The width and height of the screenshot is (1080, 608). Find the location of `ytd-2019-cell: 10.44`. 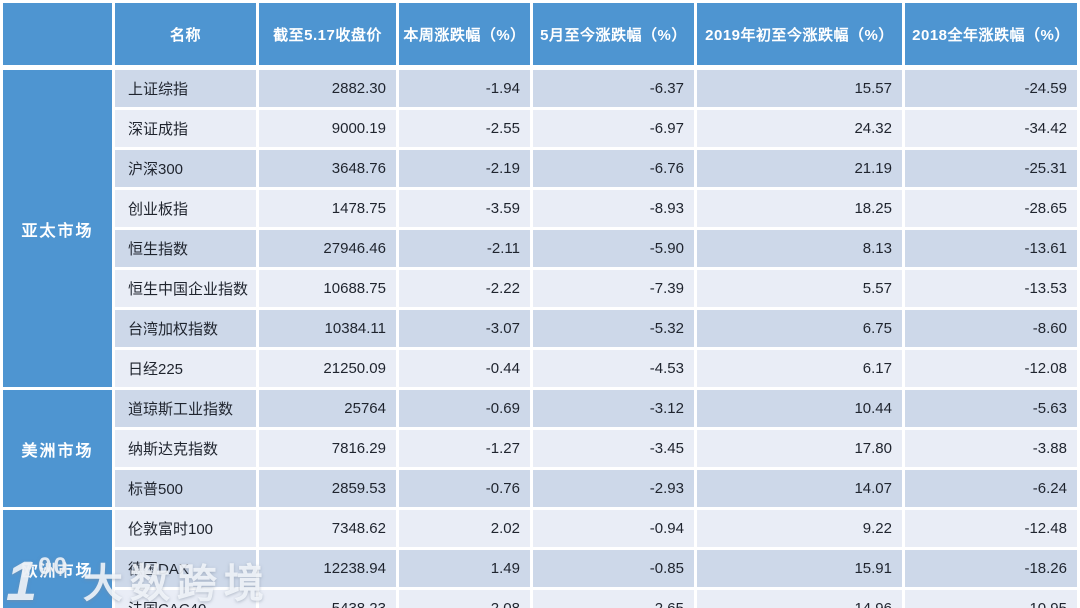

ytd-2019-cell: 10.44 is located at coordinates (799, 408).